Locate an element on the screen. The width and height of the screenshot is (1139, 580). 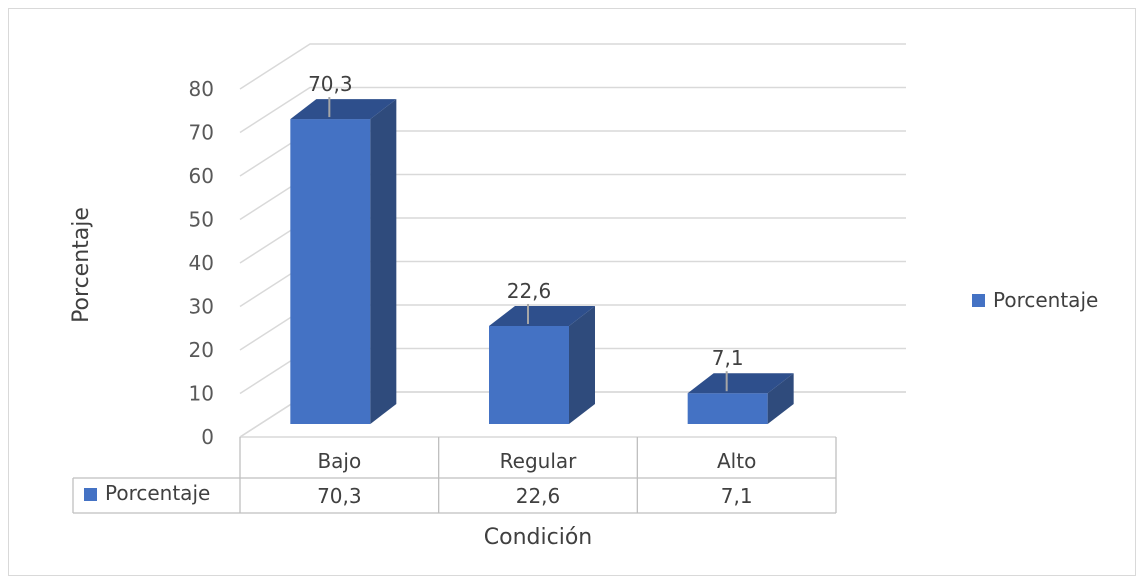
table-legend-key is located at coordinates (90, 494).